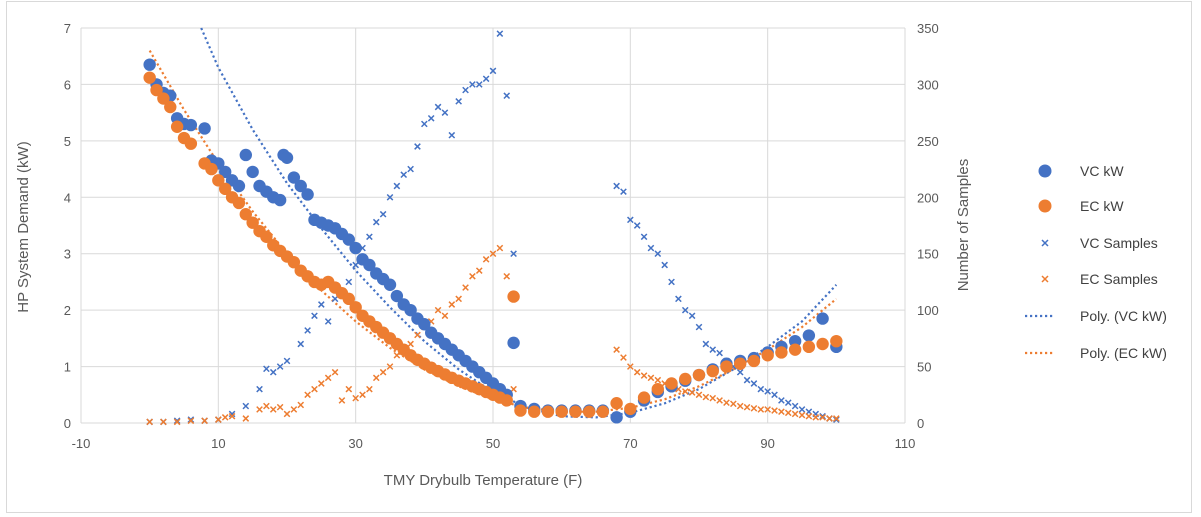 Image resolution: width=1201 pixels, height=517 pixels. I want to click on legend-item: Poly. (VC kW), so click(1096, 316).